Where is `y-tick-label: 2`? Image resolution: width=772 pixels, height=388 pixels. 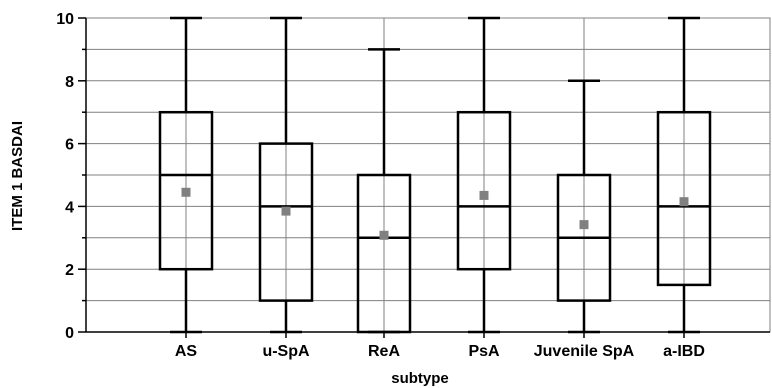
y-tick-label: 2 is located at coordinates (69, 270).